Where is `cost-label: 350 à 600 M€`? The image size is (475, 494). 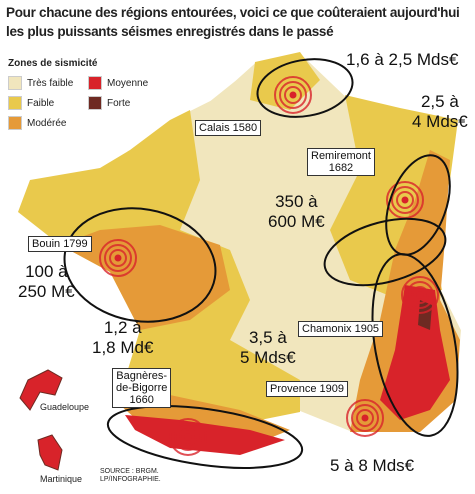
cost-label: 350 à 600 M€ is located at coordinates (296, 212).